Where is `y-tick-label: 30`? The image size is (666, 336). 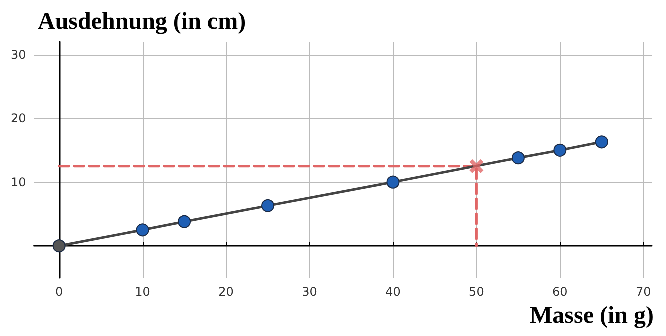 y-tick-label: 30 is located at coordinates (18, 55).